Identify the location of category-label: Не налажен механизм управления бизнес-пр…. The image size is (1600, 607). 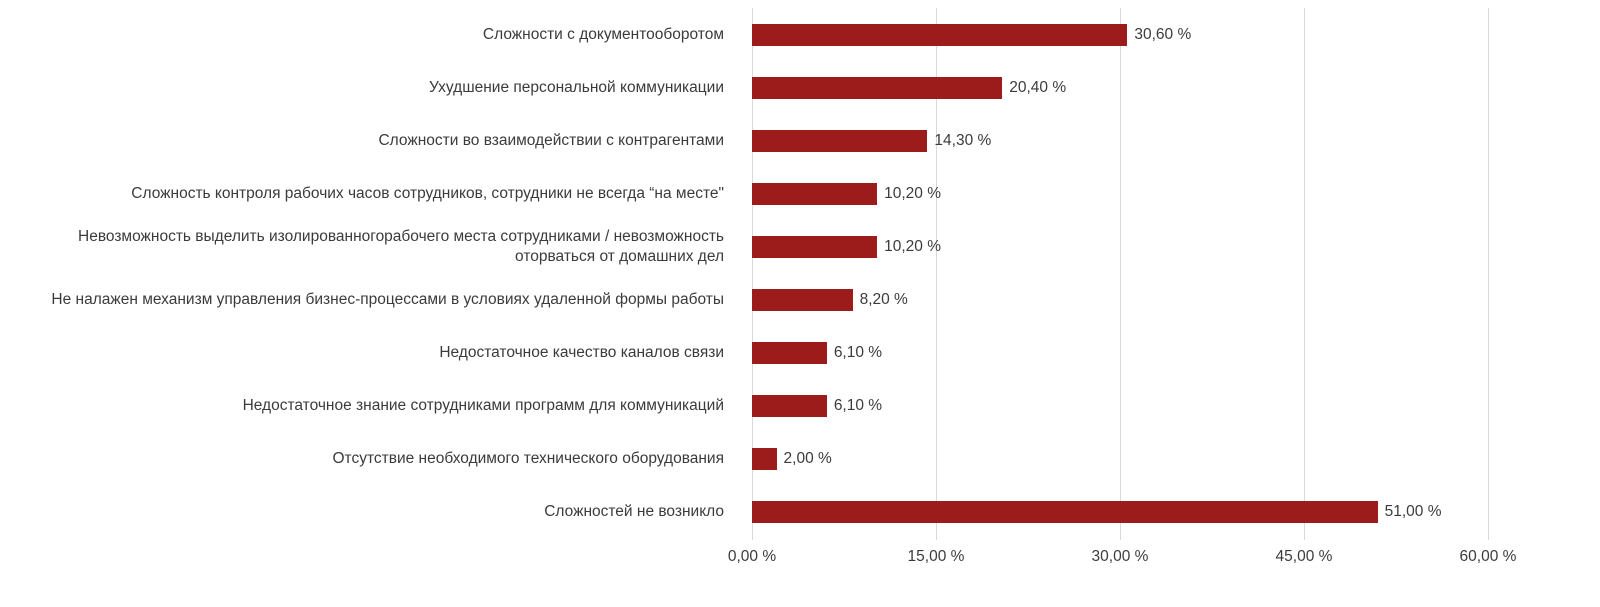
(387, 299).